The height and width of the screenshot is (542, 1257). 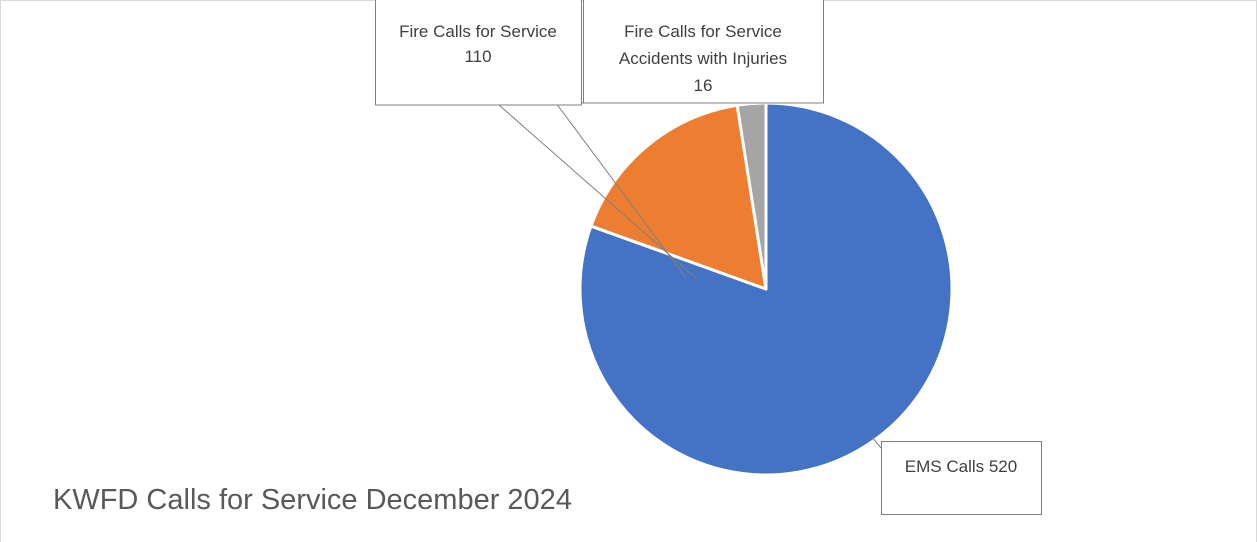 I want to click on data-label-fire-calls: Fire Calls for Service 110, so click(x=478, y=53).